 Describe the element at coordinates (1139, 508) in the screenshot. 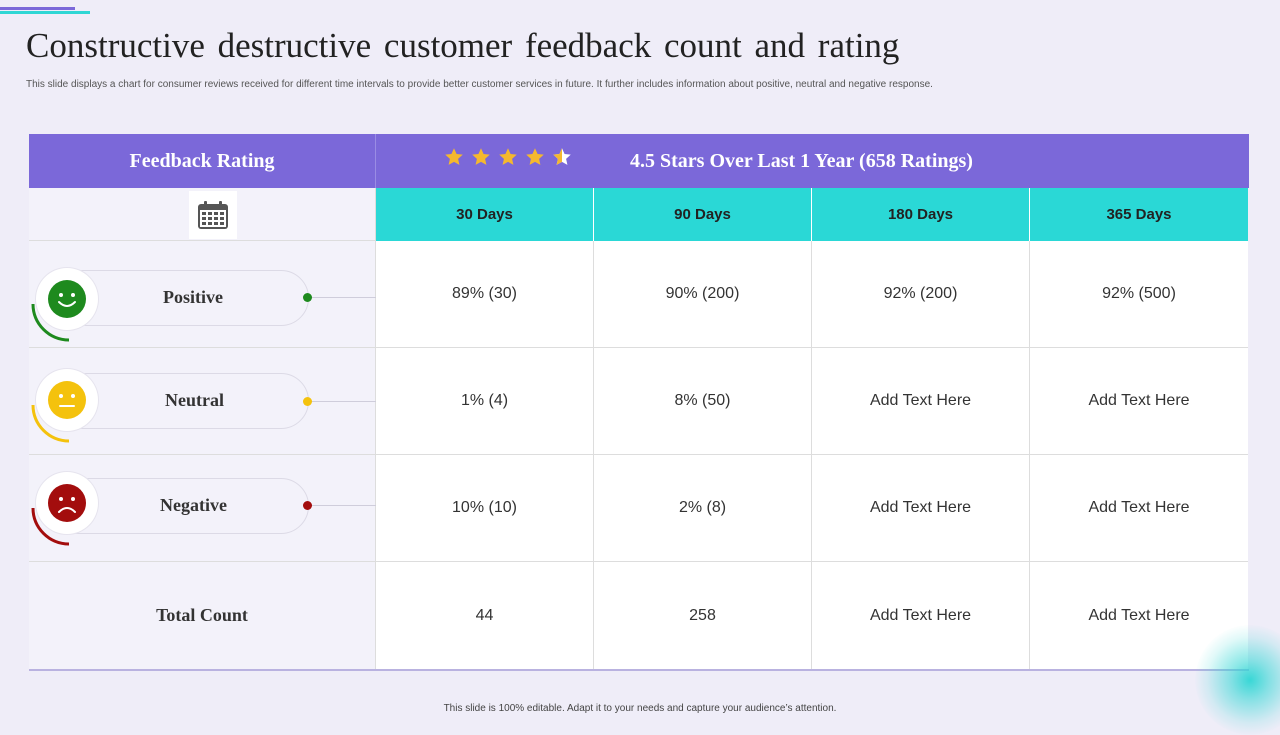

I see `cell-negative-365: Add Text Here` at that location.